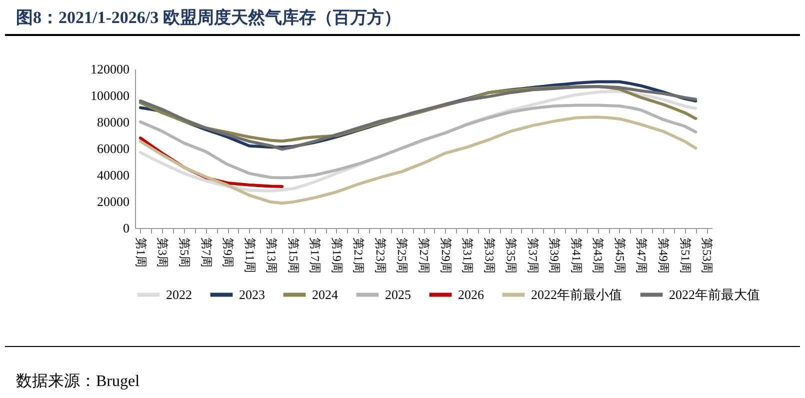 The width and height of the screenshot is (805, 398). Describe the element at coordinates (113, 122) in the screenshot. I see `y-tick-label: 80000` at that location.